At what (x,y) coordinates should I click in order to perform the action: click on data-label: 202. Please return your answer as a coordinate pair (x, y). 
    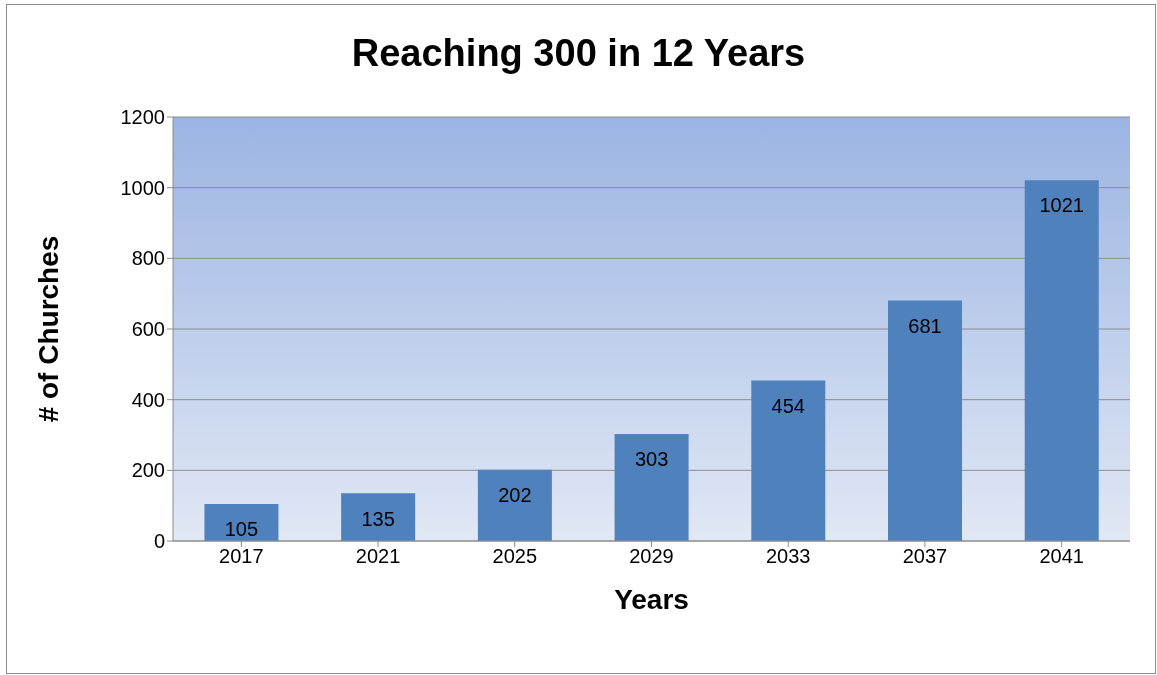
    Looking at the image, I should click on (515, 494).